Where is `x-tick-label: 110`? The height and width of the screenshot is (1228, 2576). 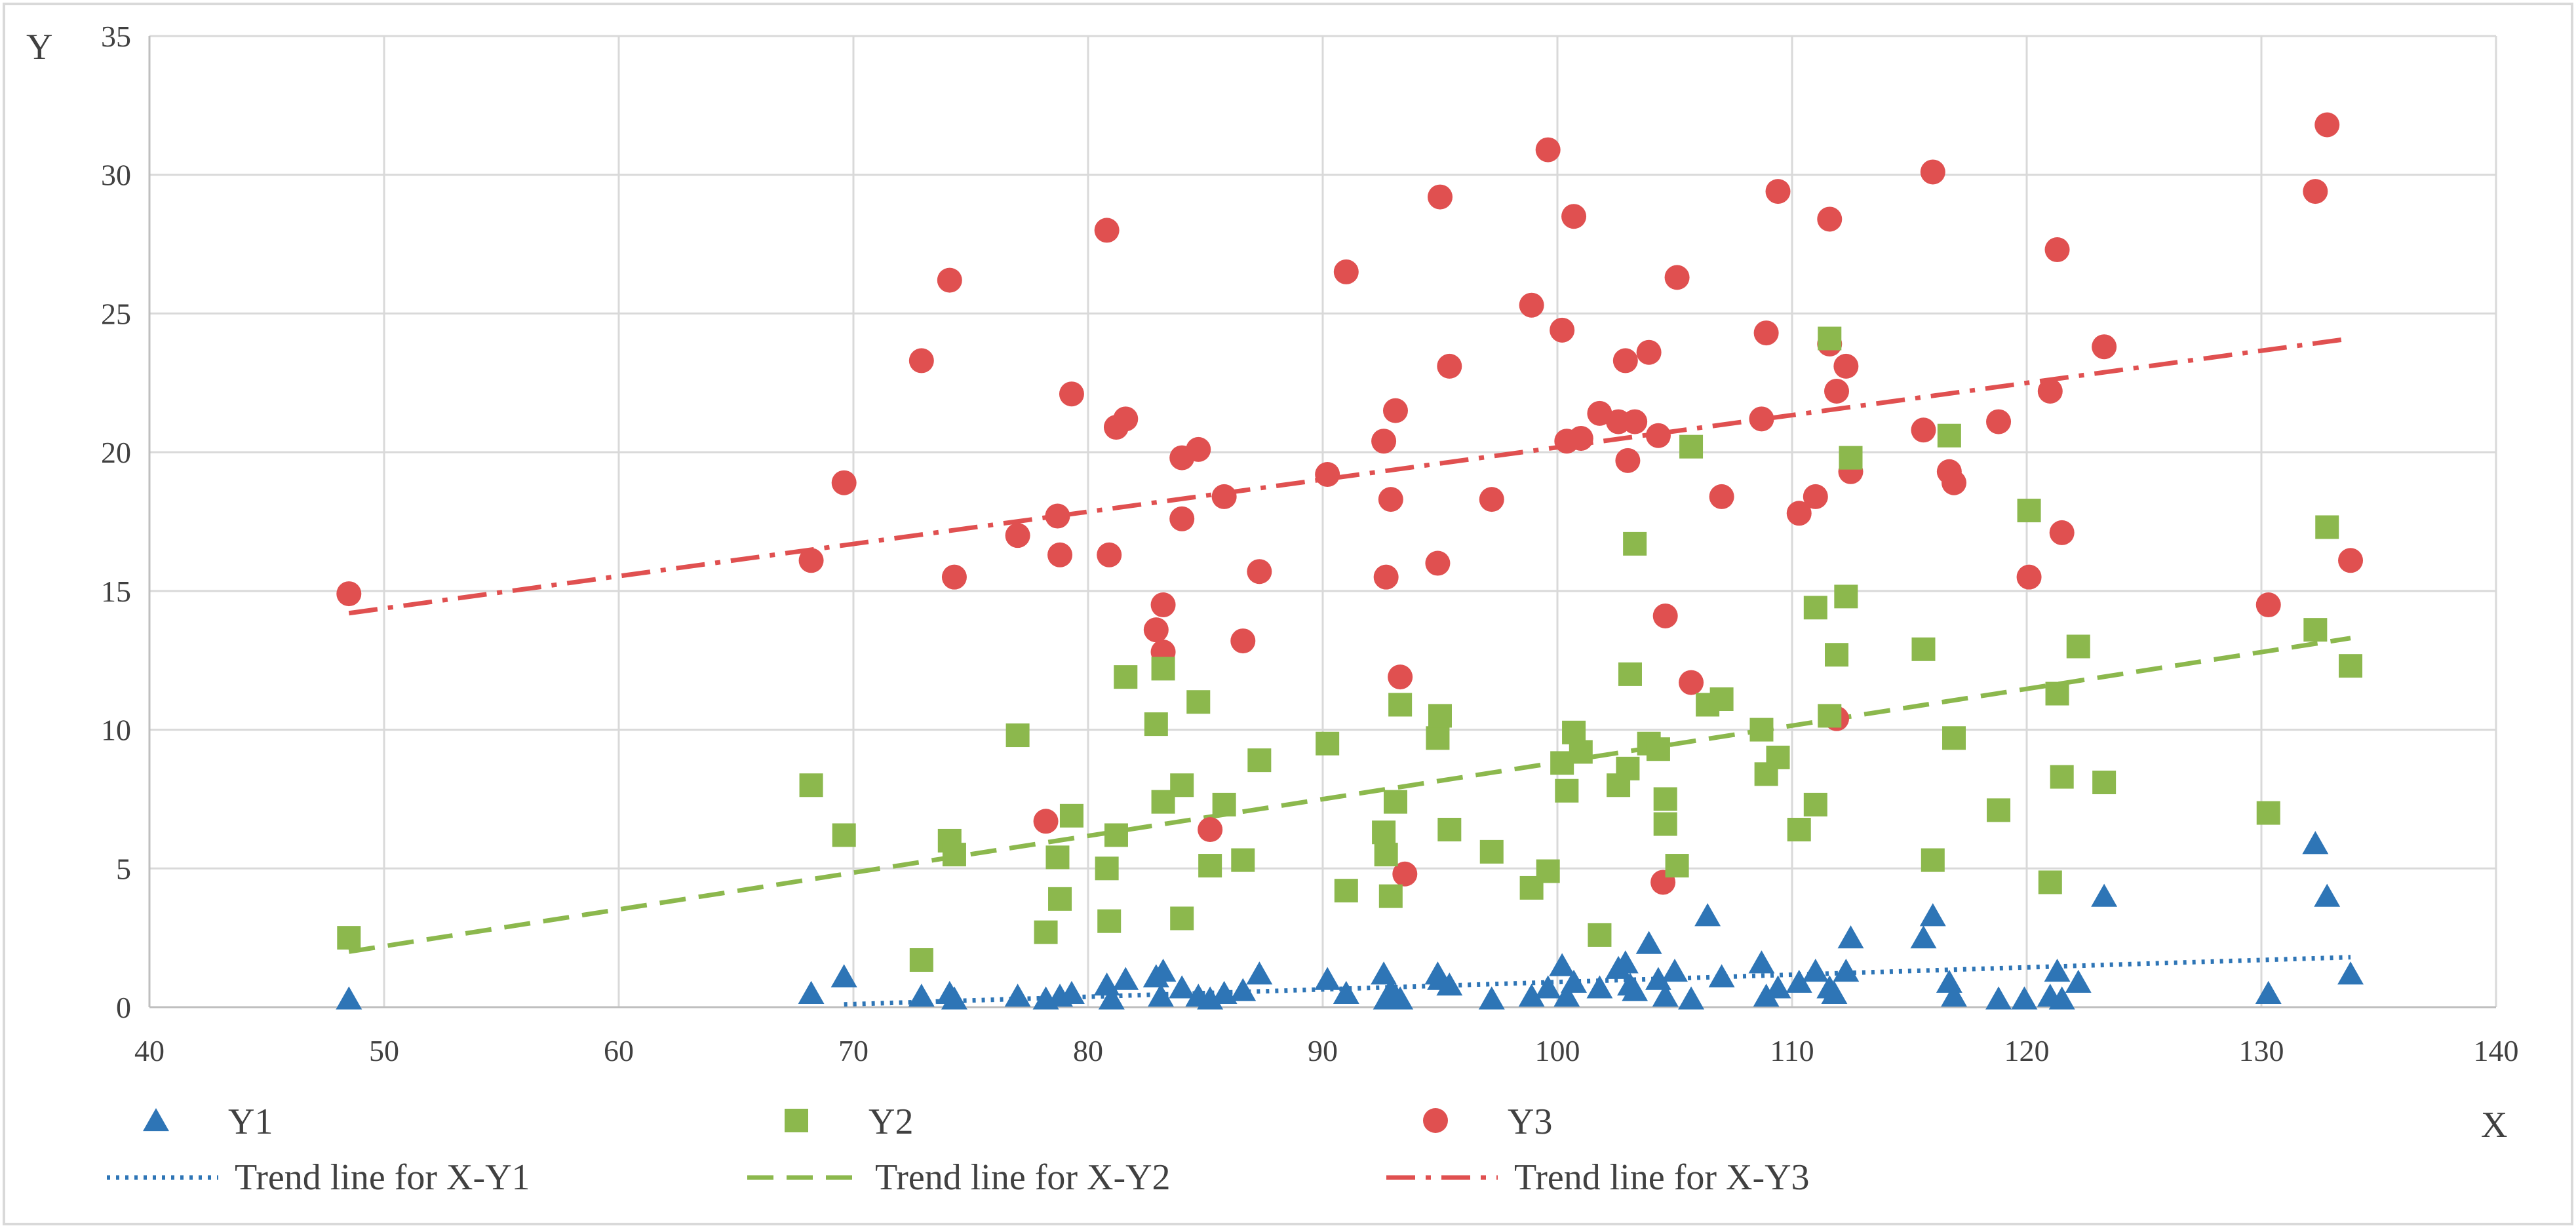 x-tick-label: 110 is located at coordinates (1792, 1050).